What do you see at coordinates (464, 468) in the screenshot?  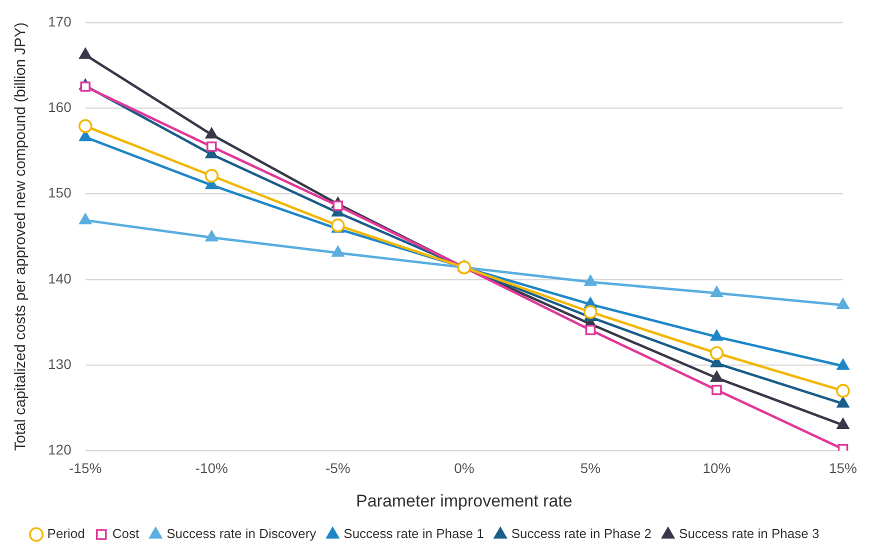 I see `x-tick-label: 0%` at bounding box center [464, 468].